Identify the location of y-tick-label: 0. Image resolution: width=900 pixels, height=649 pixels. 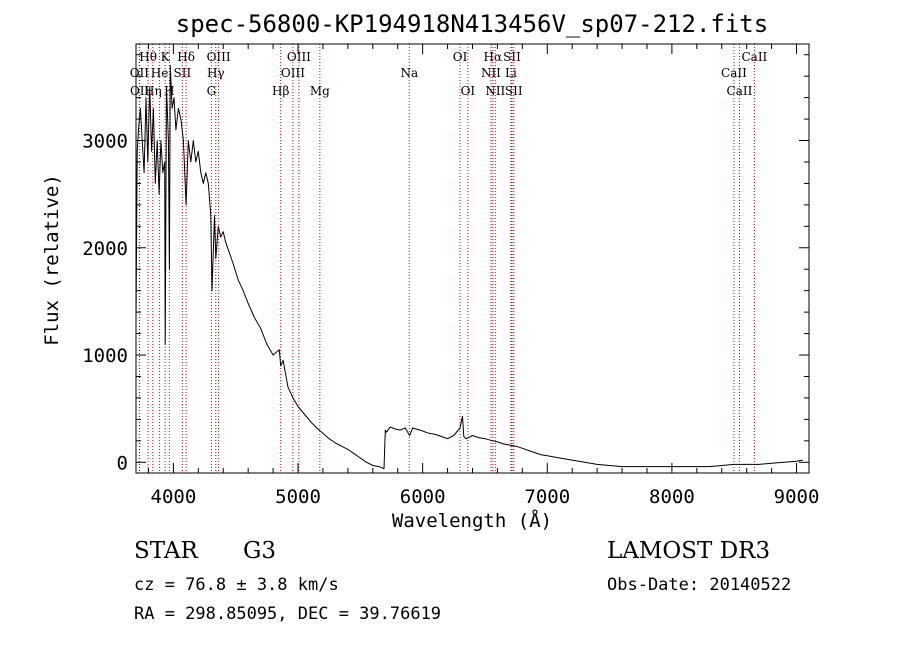
(122, 463).